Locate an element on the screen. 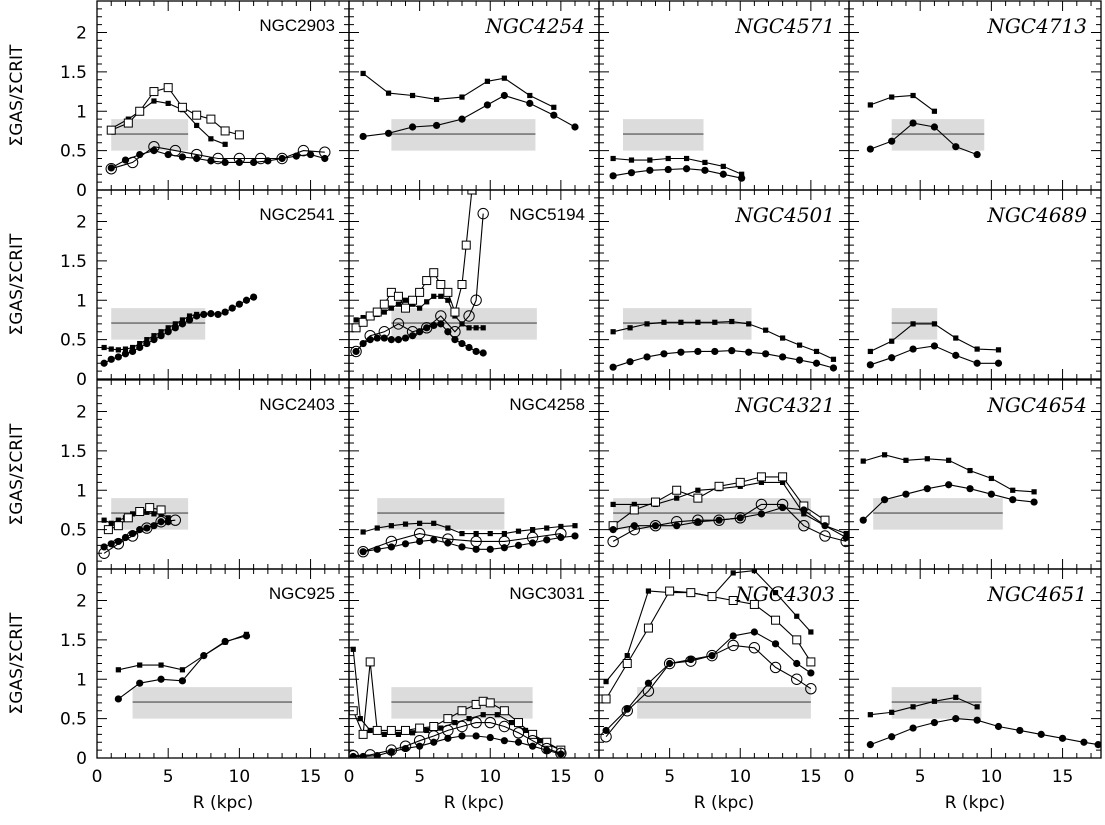 This screenshot has height=825, width=1105. x-tick-label: 10 is located at coordinates (240, 777).